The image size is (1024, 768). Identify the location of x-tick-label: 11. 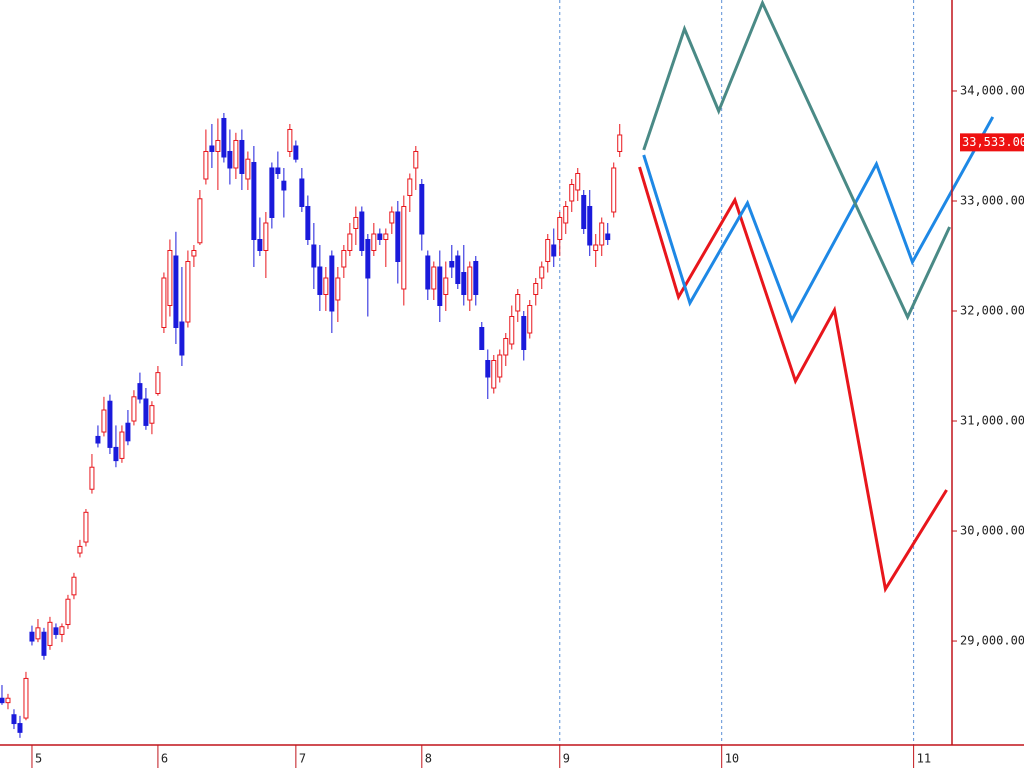
(924, 759).